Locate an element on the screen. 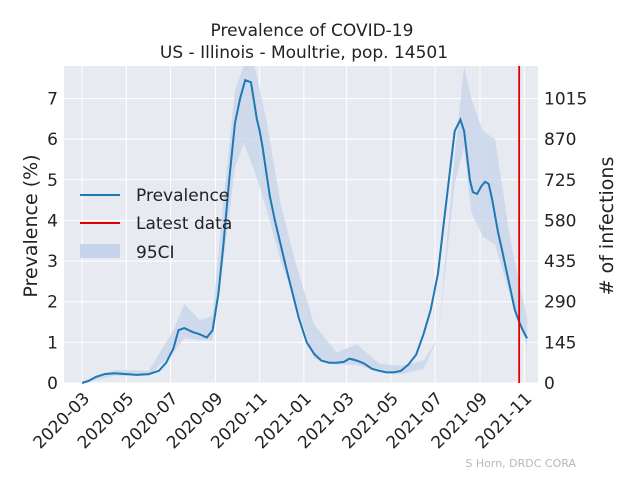  y-axis-ticks: 0 1 2 3 4 5 6 7 is located at coordinates (52, 242).